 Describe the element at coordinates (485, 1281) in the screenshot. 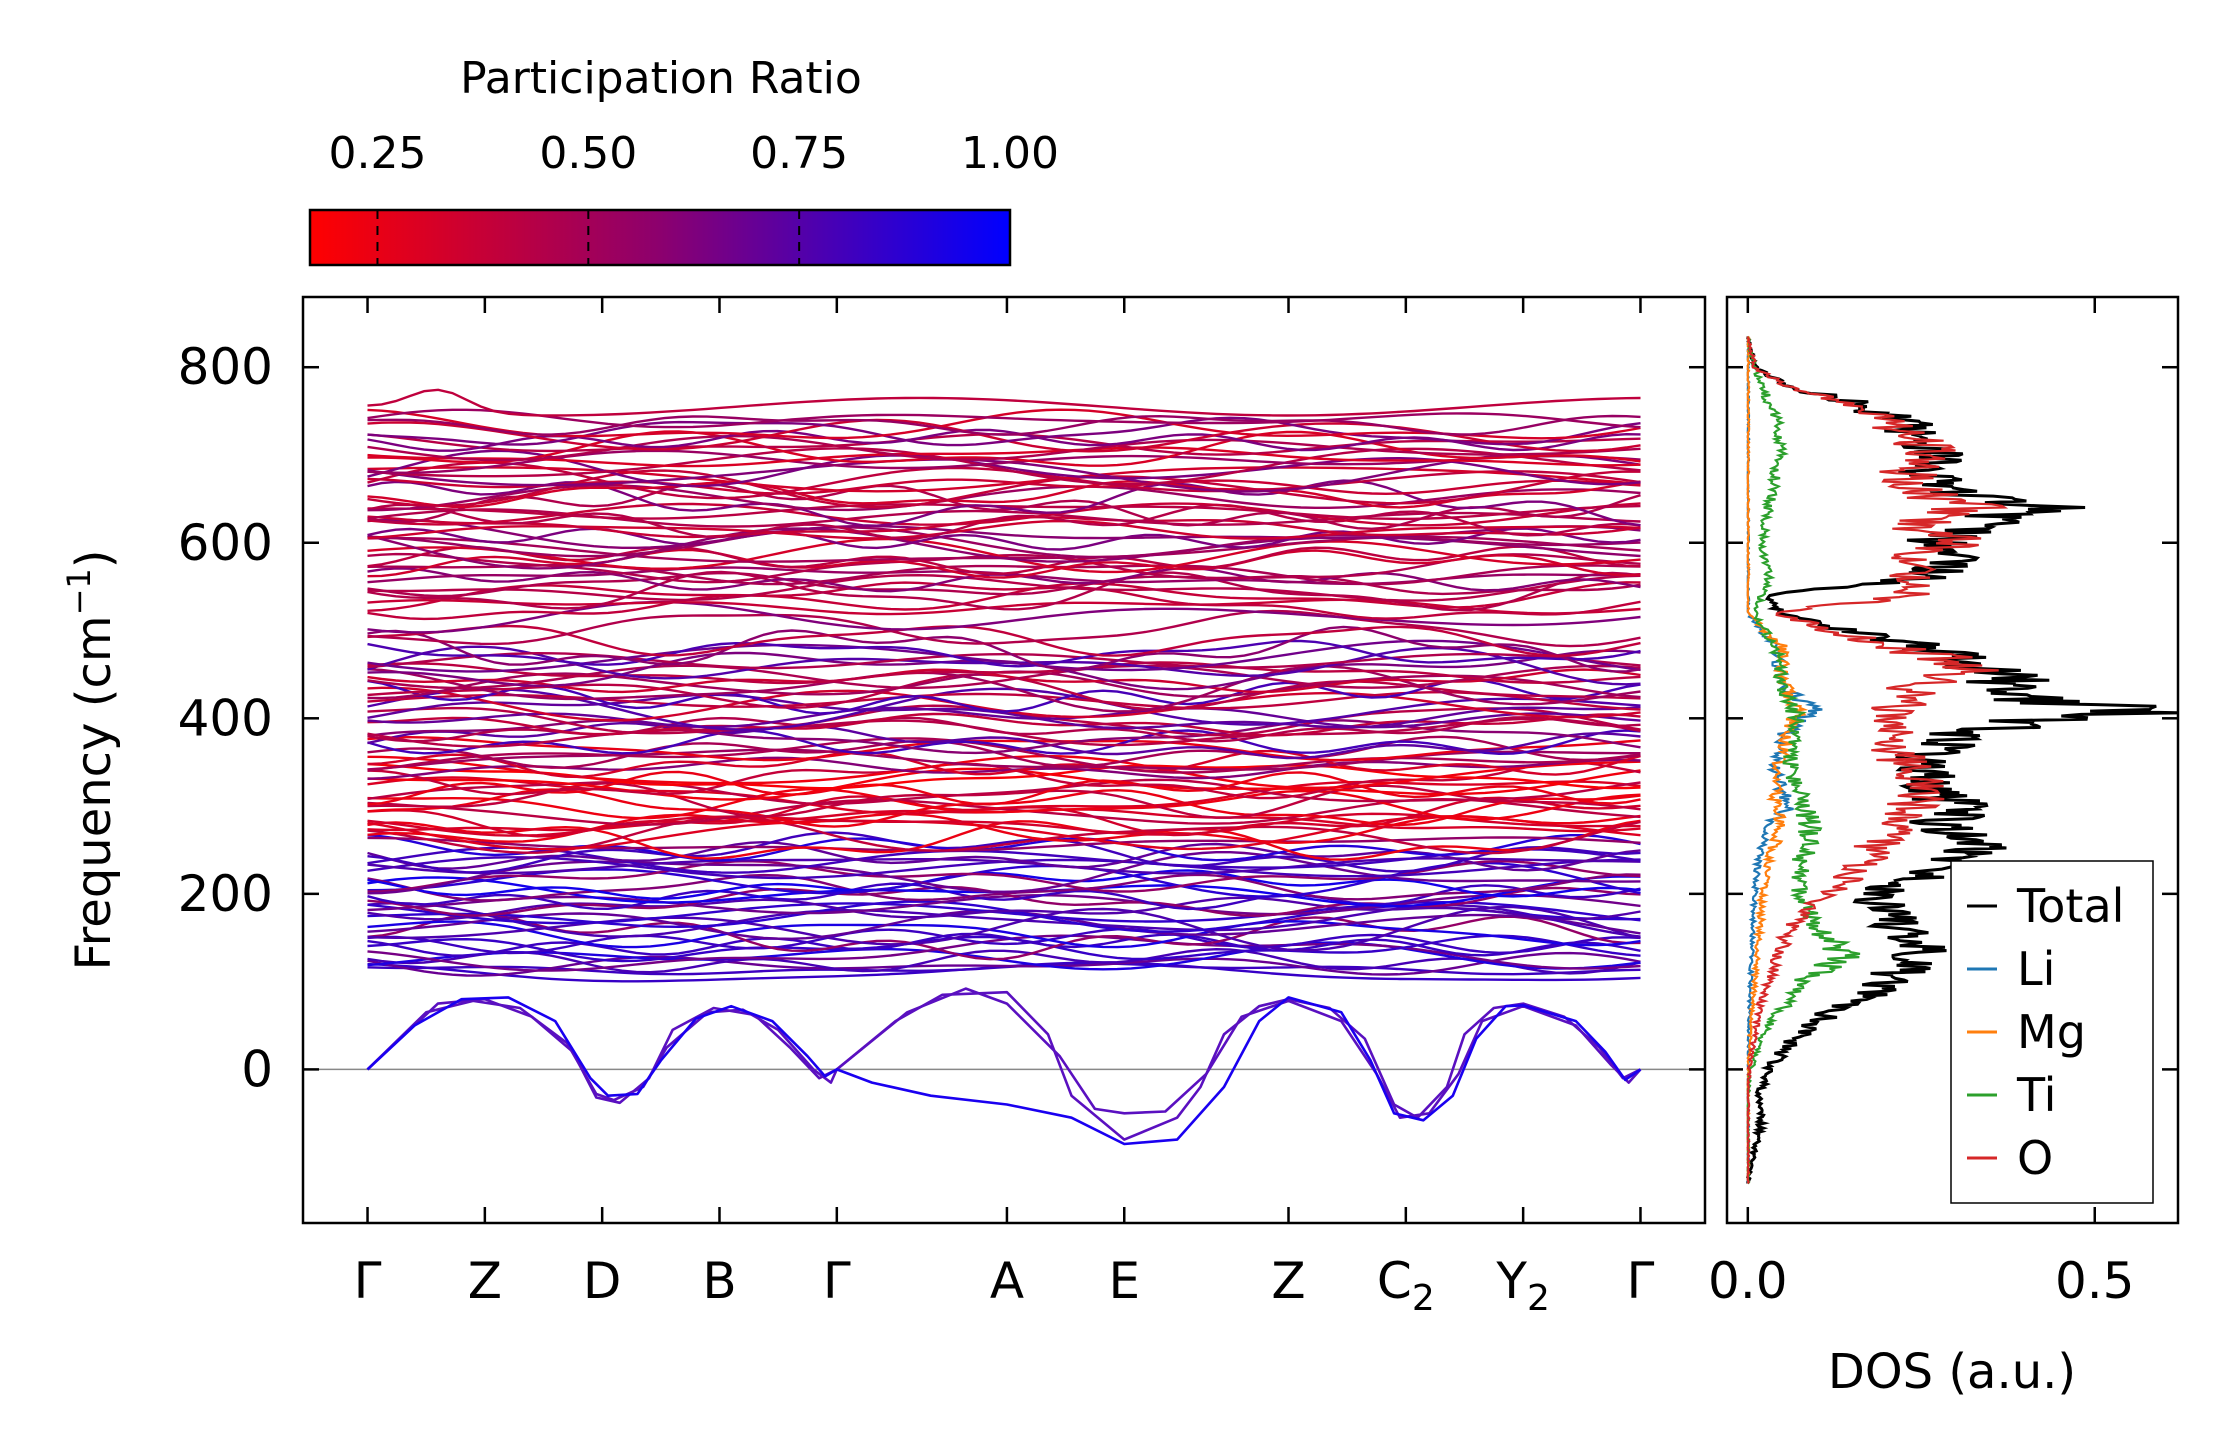

I see `band-xtick-label-1: Z` at that location.